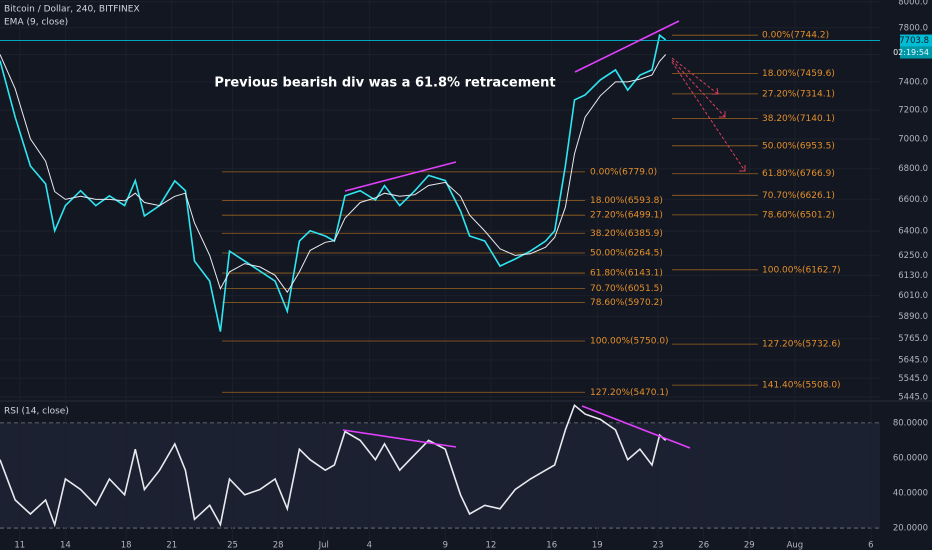 This screenshot has height=550, width=932. I want to click on y-tick-label: 5765.0, so click(913, 339).